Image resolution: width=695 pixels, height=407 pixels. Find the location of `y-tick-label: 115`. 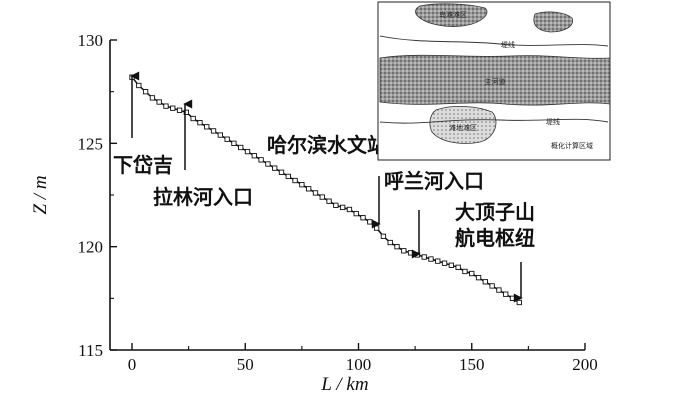

y-tick-label: 115 is located at coordinates (90, 350).